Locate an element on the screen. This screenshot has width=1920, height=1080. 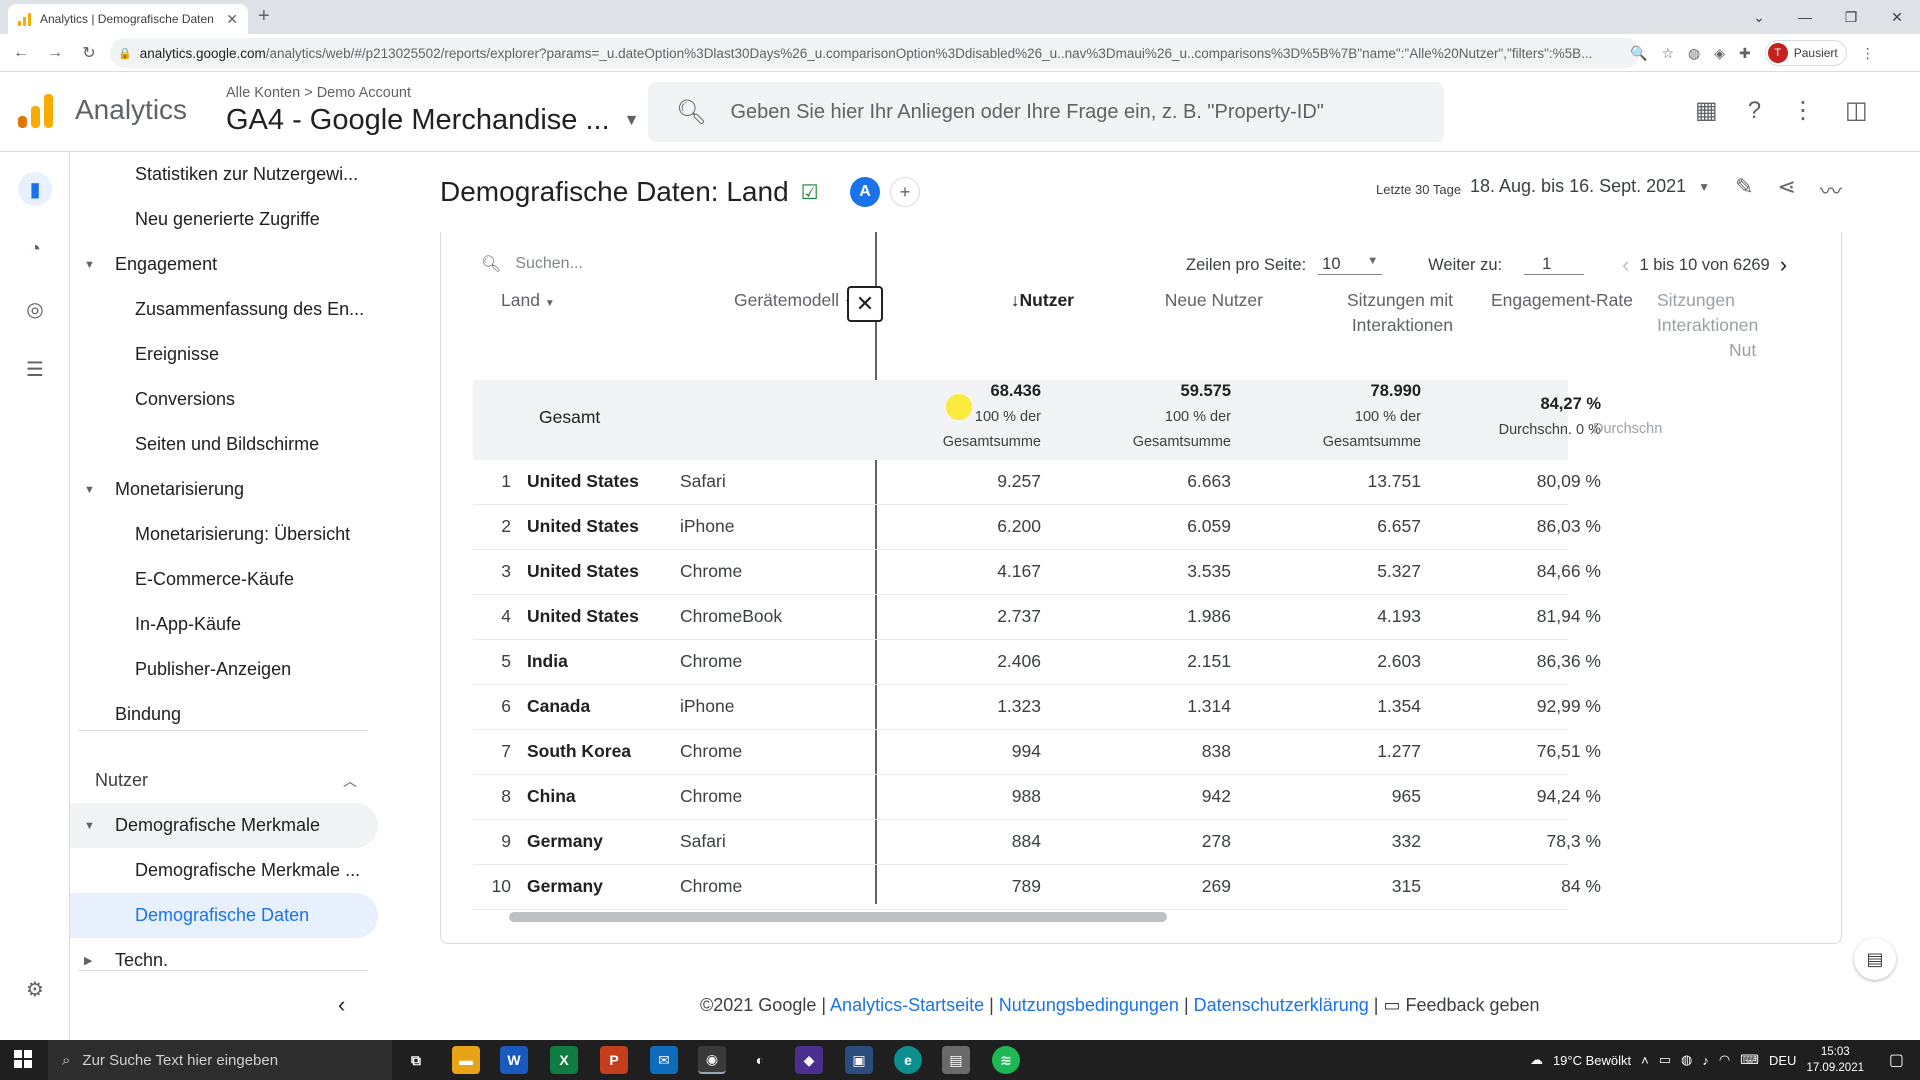
table-row: 9 Germany Safari 884 278 332 78,3 % is located at coordinates (1037, 842).